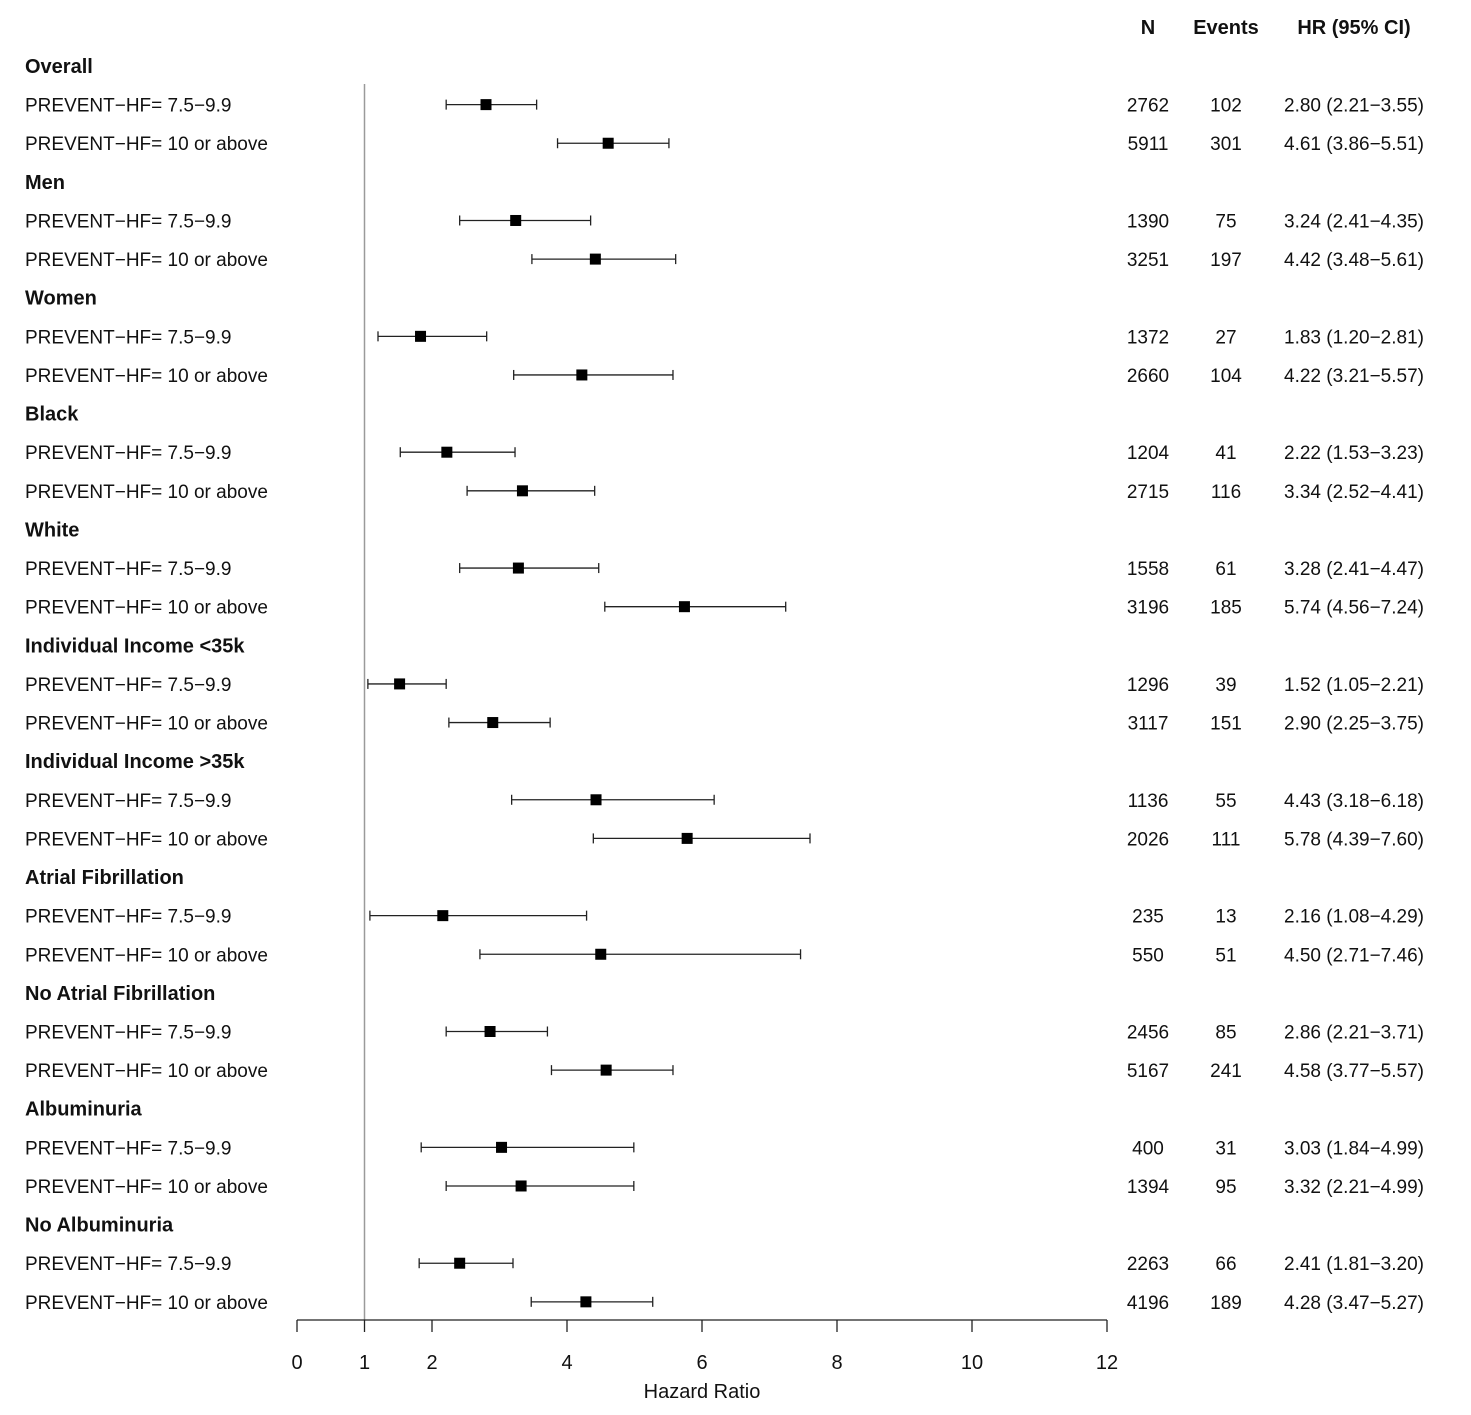 Image resolution: width=1471 pixels, height=1415 pixels. I want to click on hr-ci-value: 3.28 (2.41−4.47), so click(1354, 569).